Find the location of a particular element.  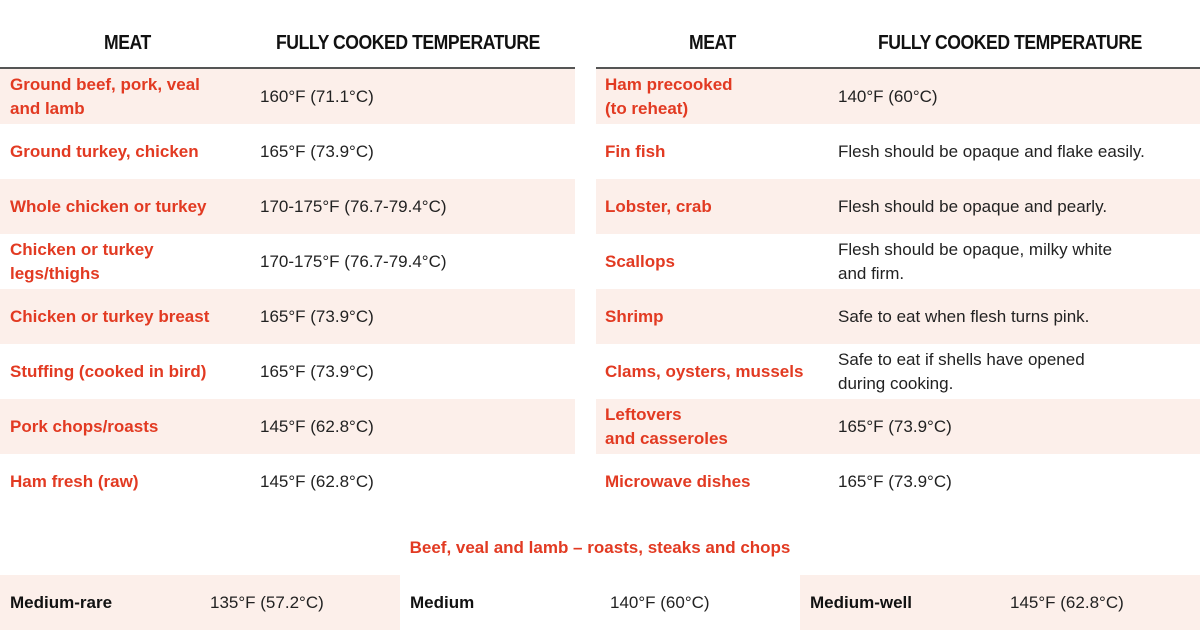

meat-name: Clams, oysters, mussels is located at coordinates (704, 371).